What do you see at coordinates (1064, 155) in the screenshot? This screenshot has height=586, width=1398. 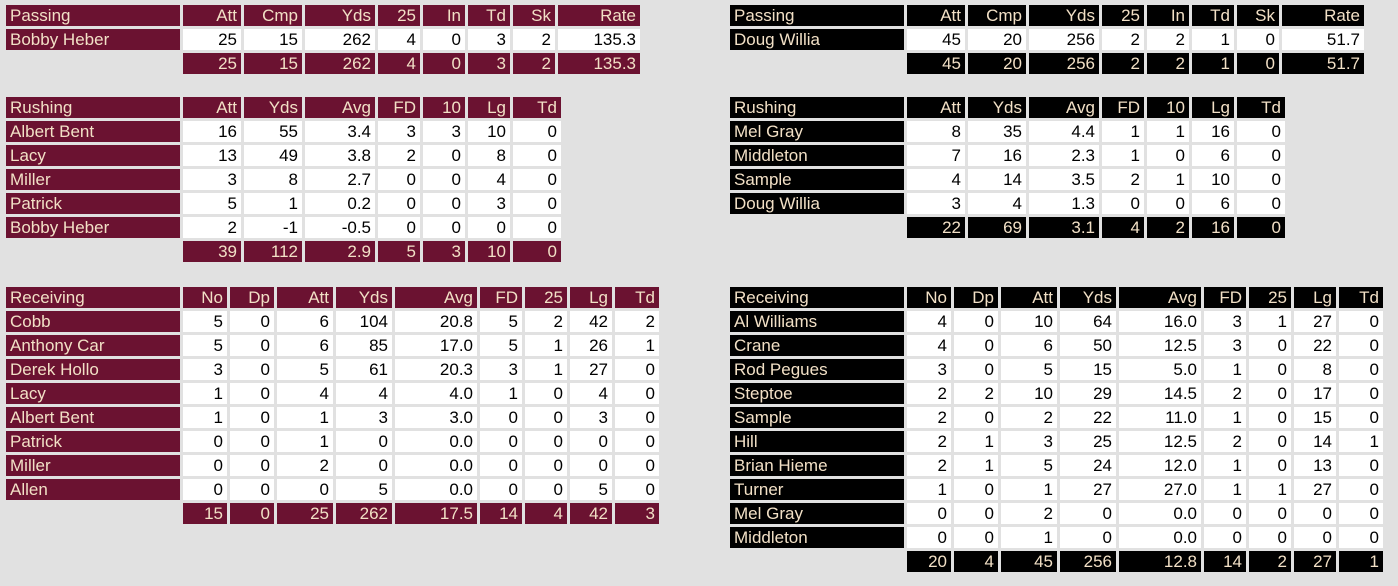 I see `stat-cell: 2.3` at bounding box center [1064, 155].